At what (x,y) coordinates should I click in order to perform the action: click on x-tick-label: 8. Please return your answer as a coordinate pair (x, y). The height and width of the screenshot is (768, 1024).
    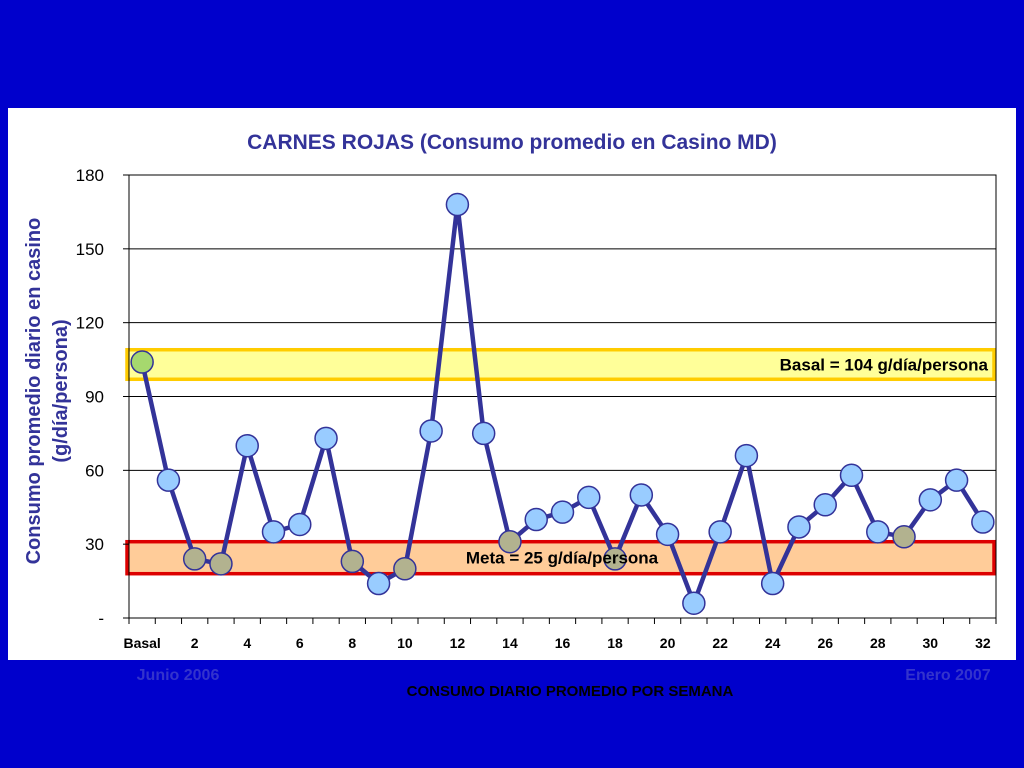
    Looking at the image, I should click on (352, 643).